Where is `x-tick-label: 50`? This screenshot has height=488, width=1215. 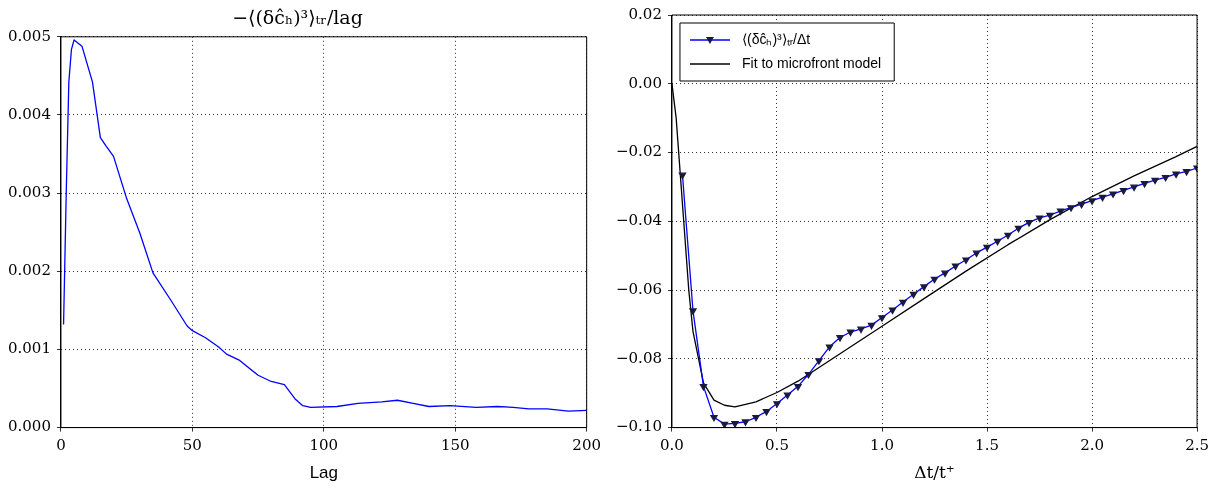 x-tick-label: 50 is located at coordinates (192, 445).